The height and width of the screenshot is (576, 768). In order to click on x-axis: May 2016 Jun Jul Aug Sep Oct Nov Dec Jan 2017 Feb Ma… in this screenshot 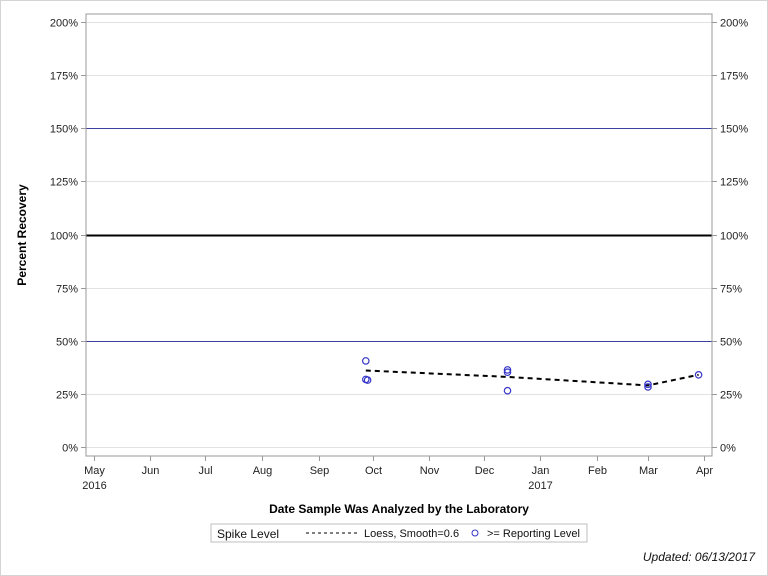, I will do `click(397, 474)`.